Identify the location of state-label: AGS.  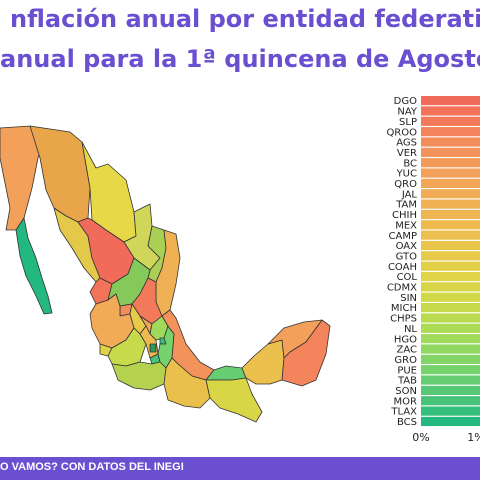
(406, 143).